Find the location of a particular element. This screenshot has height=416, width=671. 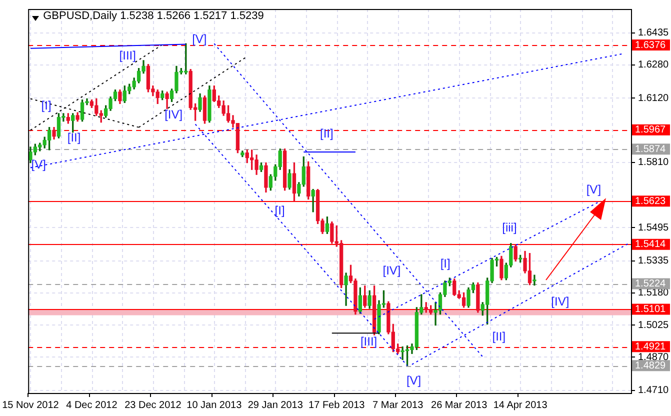

annotation: [iii] is located at coordinates (509, 227).